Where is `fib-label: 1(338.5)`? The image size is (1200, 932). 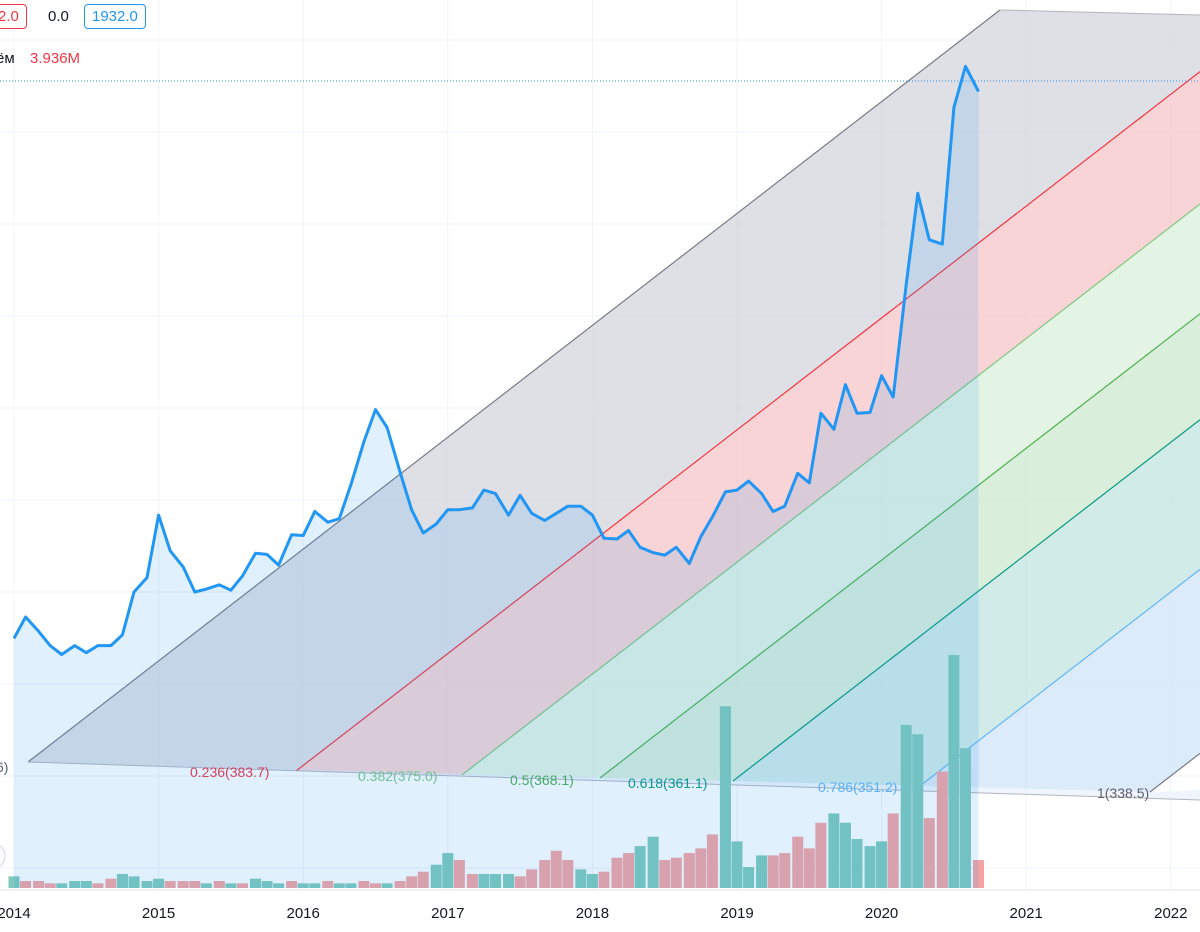 fib-label: 1(338.5) is located at coordinates (1123, 793).